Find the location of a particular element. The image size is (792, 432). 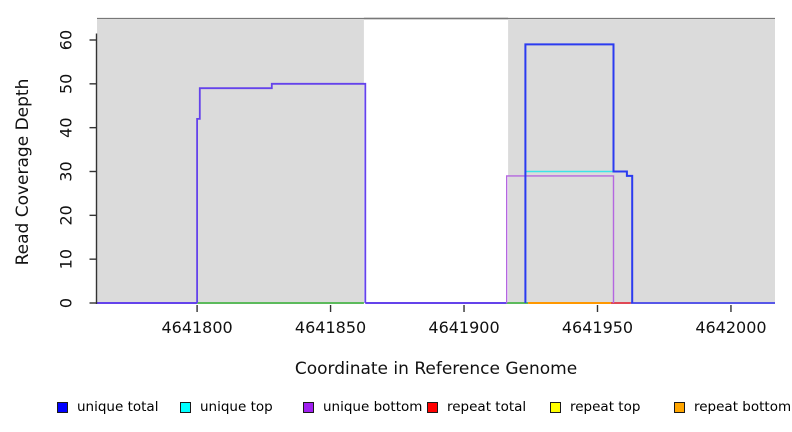

series-unique-total-region2 is located at coordinates (579, 173).